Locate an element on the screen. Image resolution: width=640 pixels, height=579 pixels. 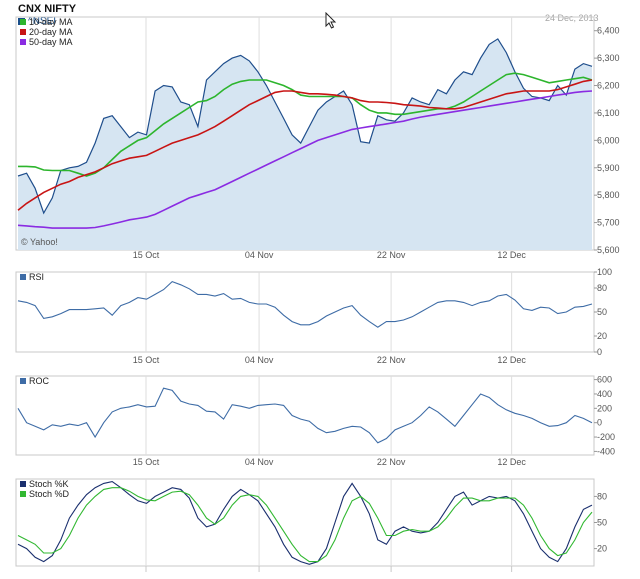
price-y-tick-label: 6,400 is located at coordinates (608, 31).